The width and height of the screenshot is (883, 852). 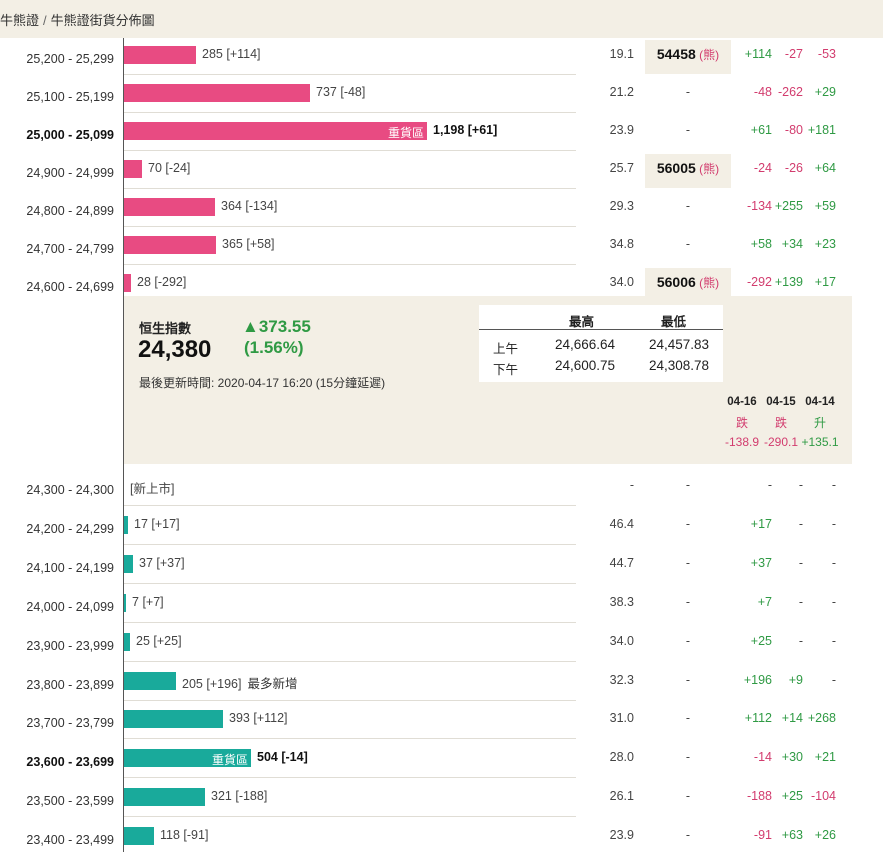 What do you see at coordinates (759, 282) in the screenshot?
I see `daily-change: -292` at bounding box center [759, 282].